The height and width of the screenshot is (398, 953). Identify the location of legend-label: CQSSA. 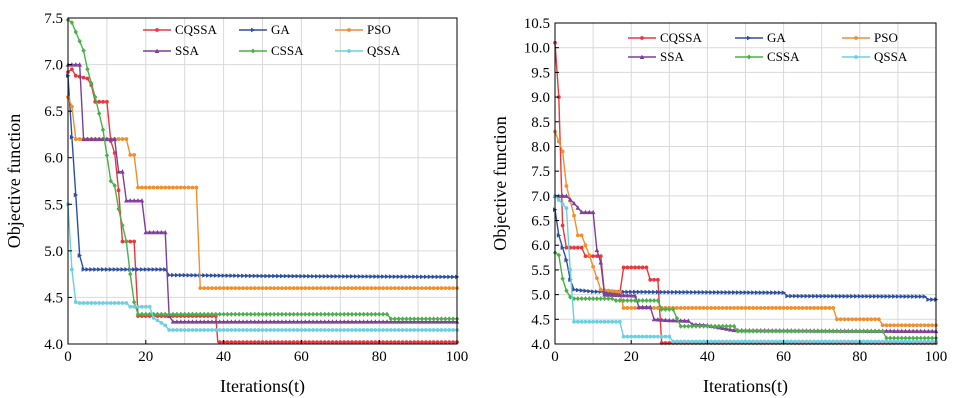
(196, 29).